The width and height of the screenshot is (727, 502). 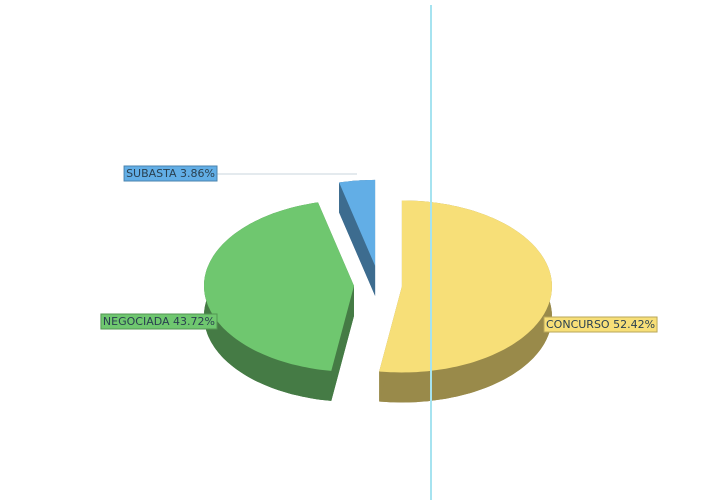 I want to click on value-label: 3.86%, so click(x=197, y=173).